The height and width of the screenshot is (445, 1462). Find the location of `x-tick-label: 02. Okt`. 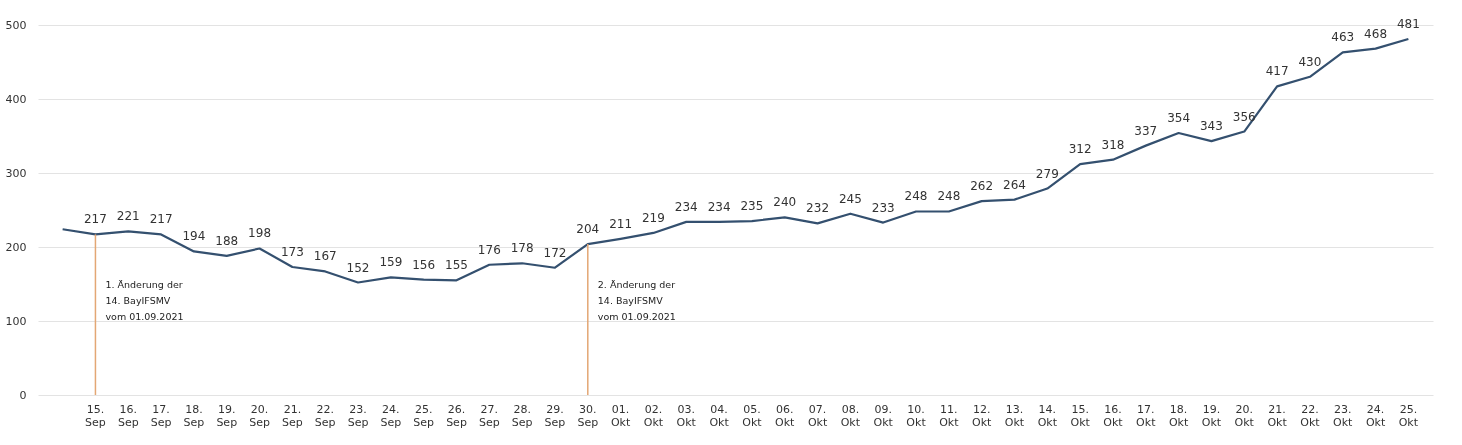

x-tick-label: 02. Okt is located at coordinates (653, 415).